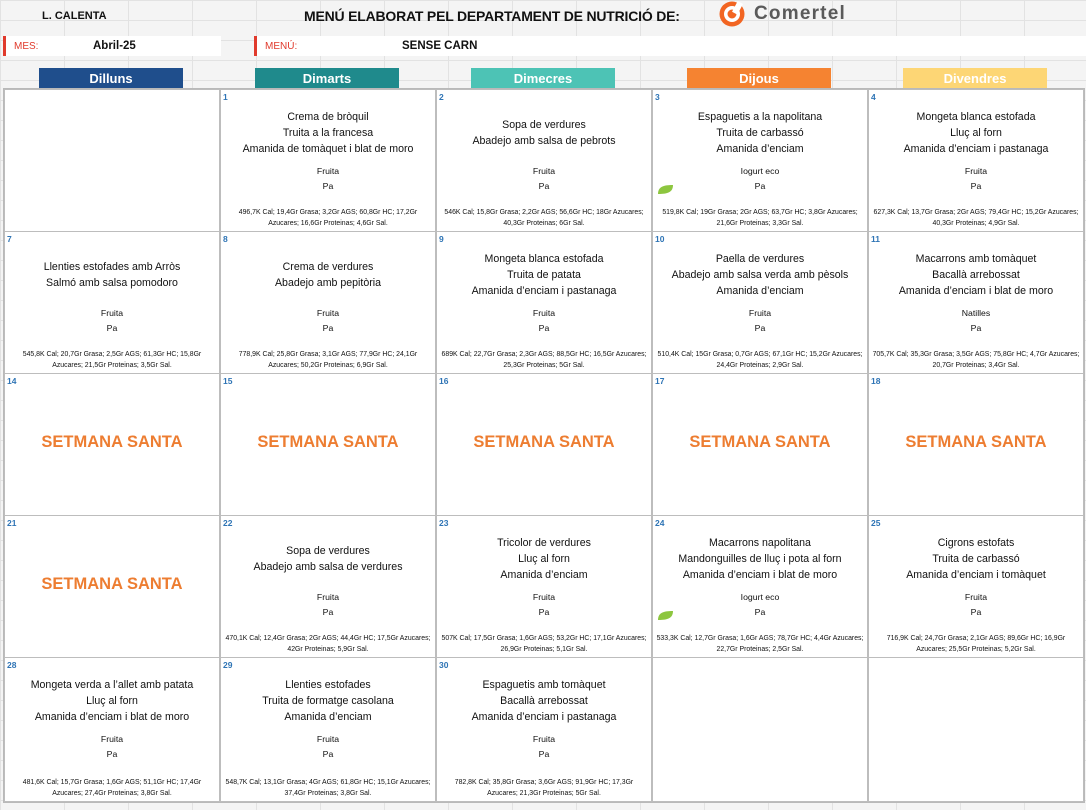 The height and width of the screenshot is (810, 1086). What do you see at coordinates (111, 78) in the screenshot?
I see `day-header-dilluns: Dilluns` at bounding box center [111, 78].